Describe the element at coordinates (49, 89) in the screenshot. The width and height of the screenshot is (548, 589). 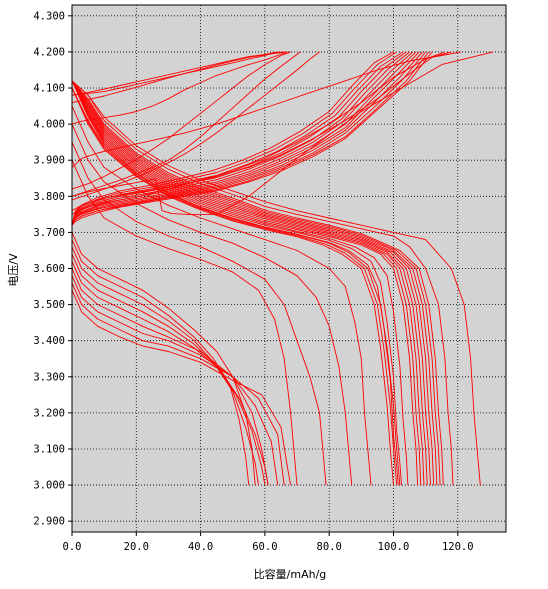
I see `y-tick-label: 4.100` at that location.